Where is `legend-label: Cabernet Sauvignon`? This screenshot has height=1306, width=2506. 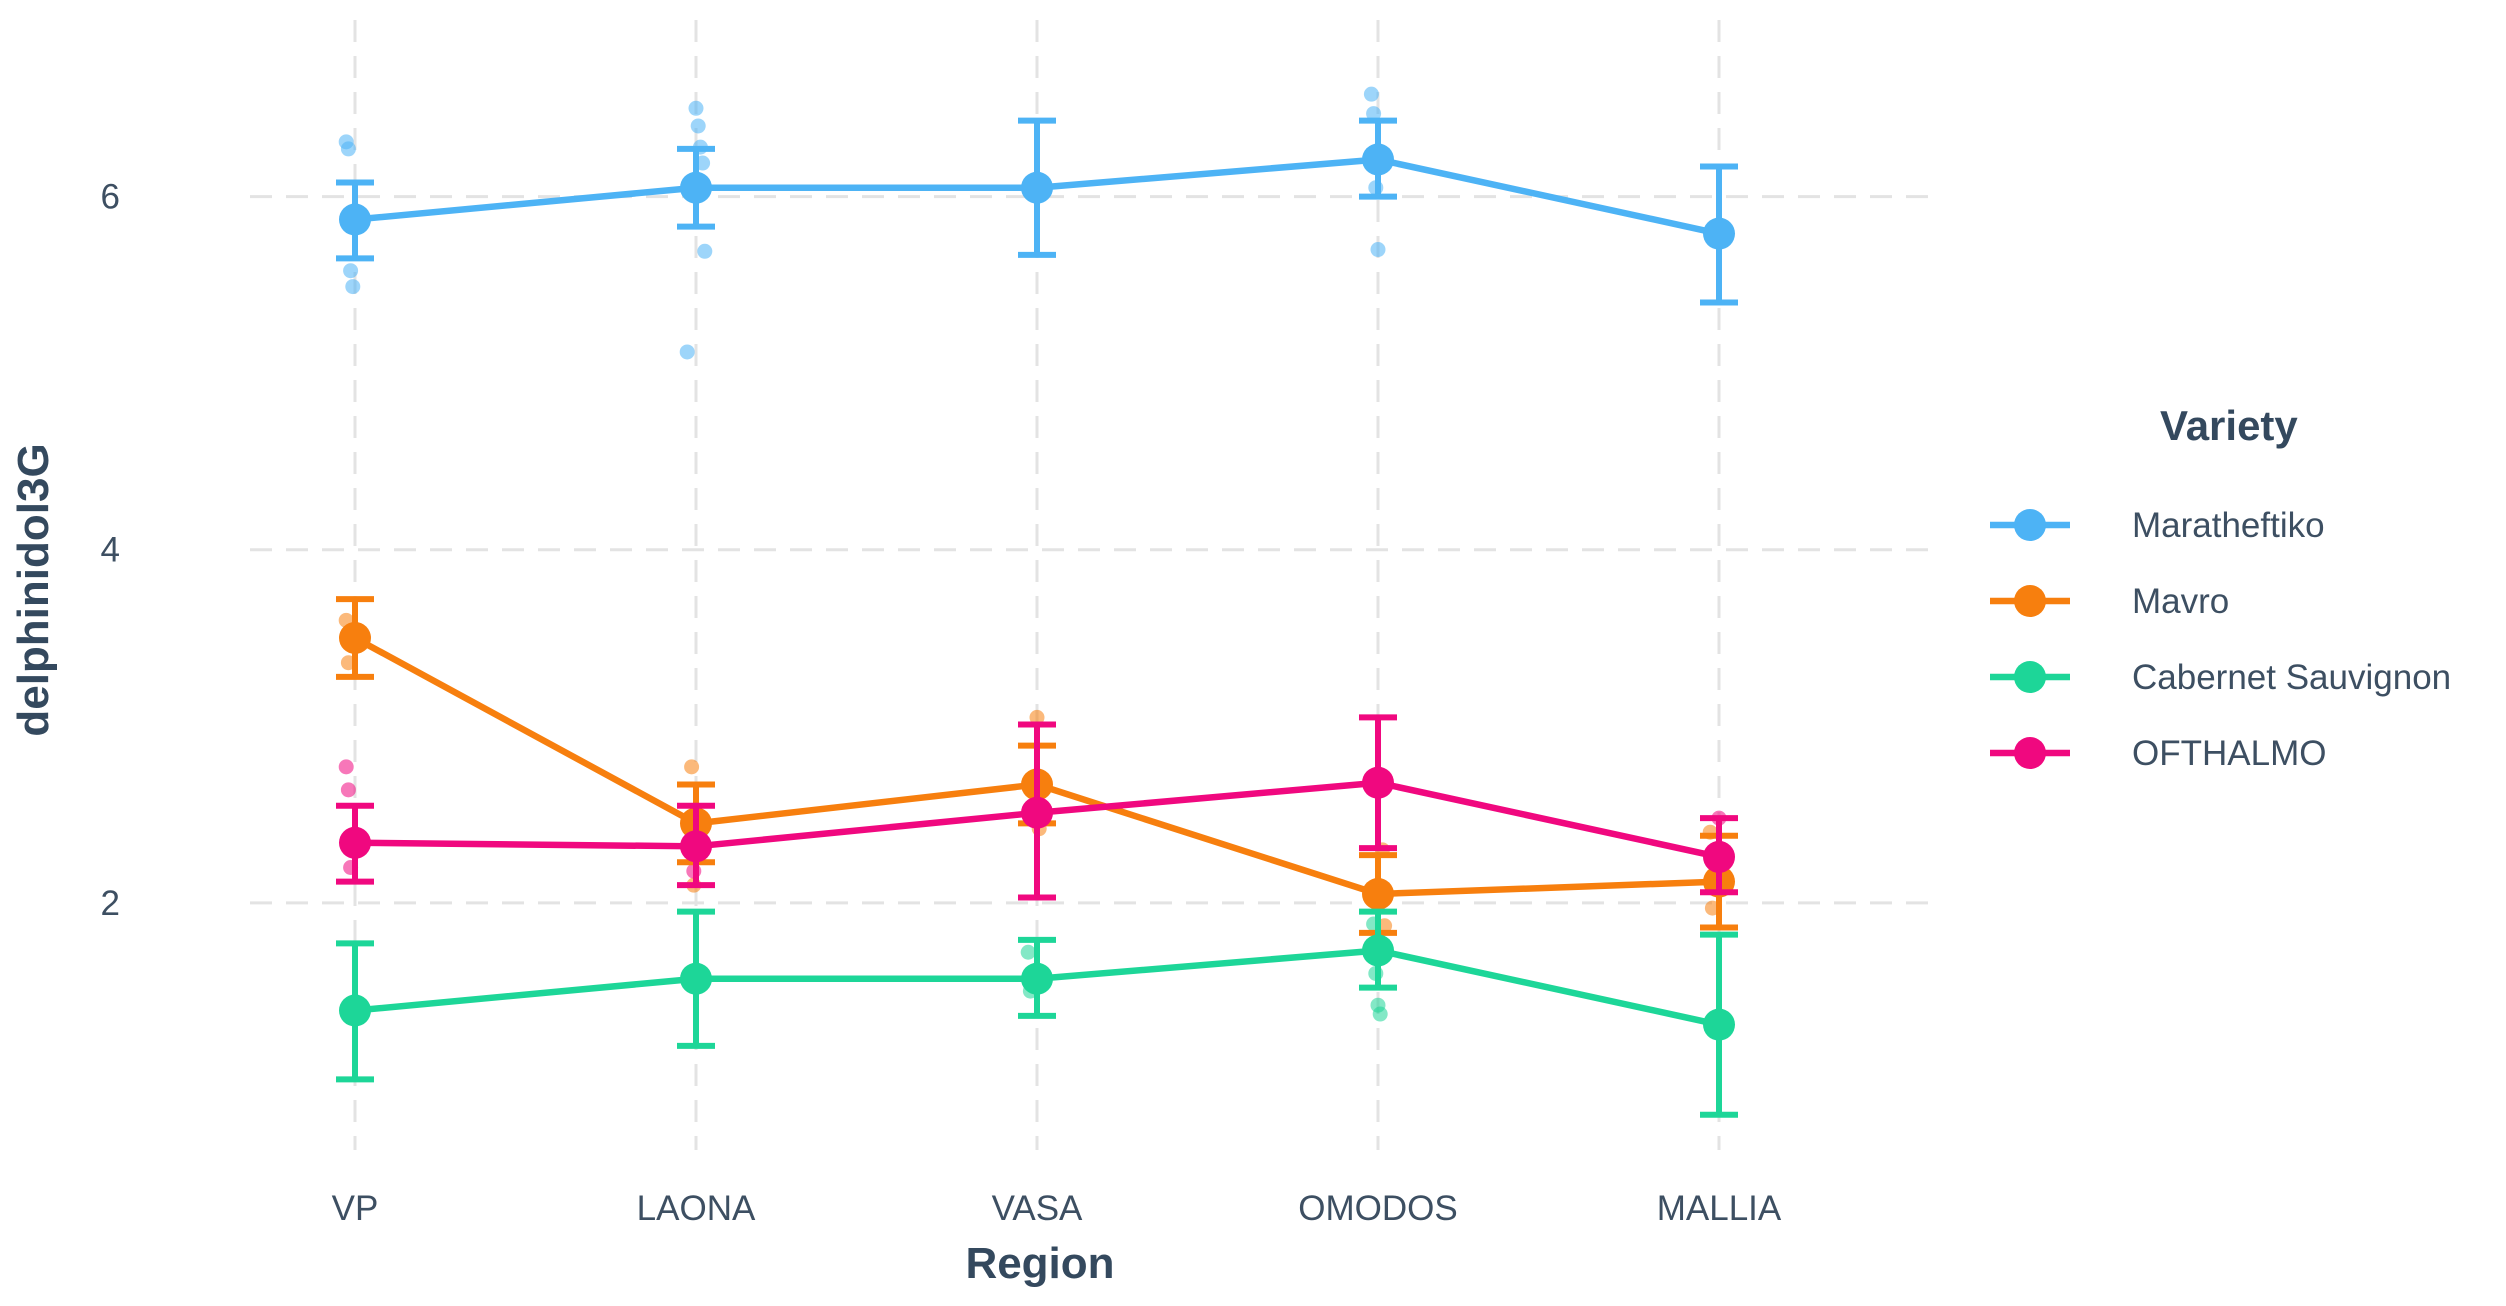 legend-label: Cabernet Sauvignon is located at coordinates (2291, 677).